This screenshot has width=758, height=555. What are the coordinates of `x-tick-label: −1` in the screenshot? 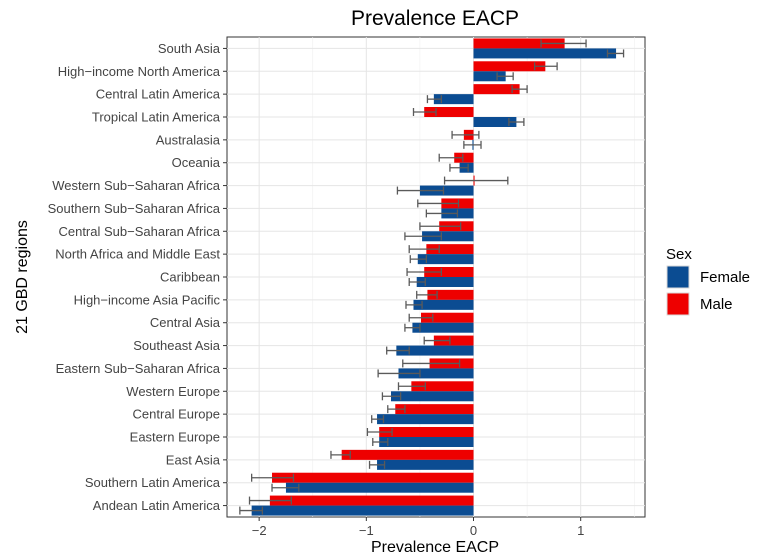 It's located at (366, 530).